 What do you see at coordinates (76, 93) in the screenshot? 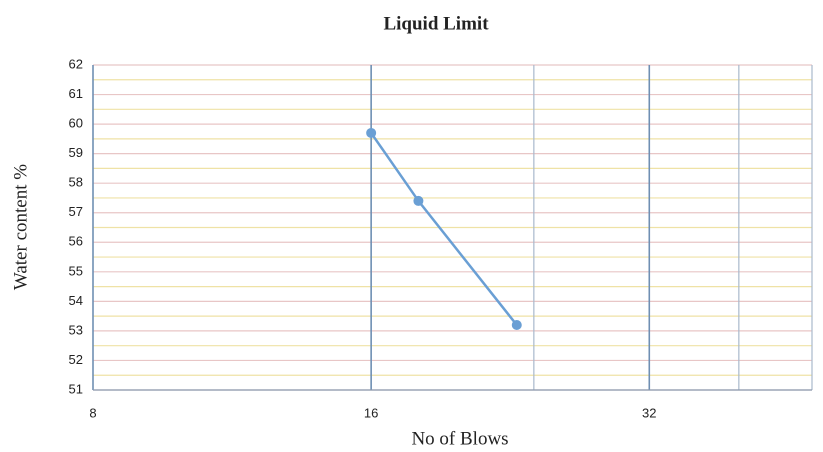
I see `y-tick-label: 61` at bounding box center [76, 93].